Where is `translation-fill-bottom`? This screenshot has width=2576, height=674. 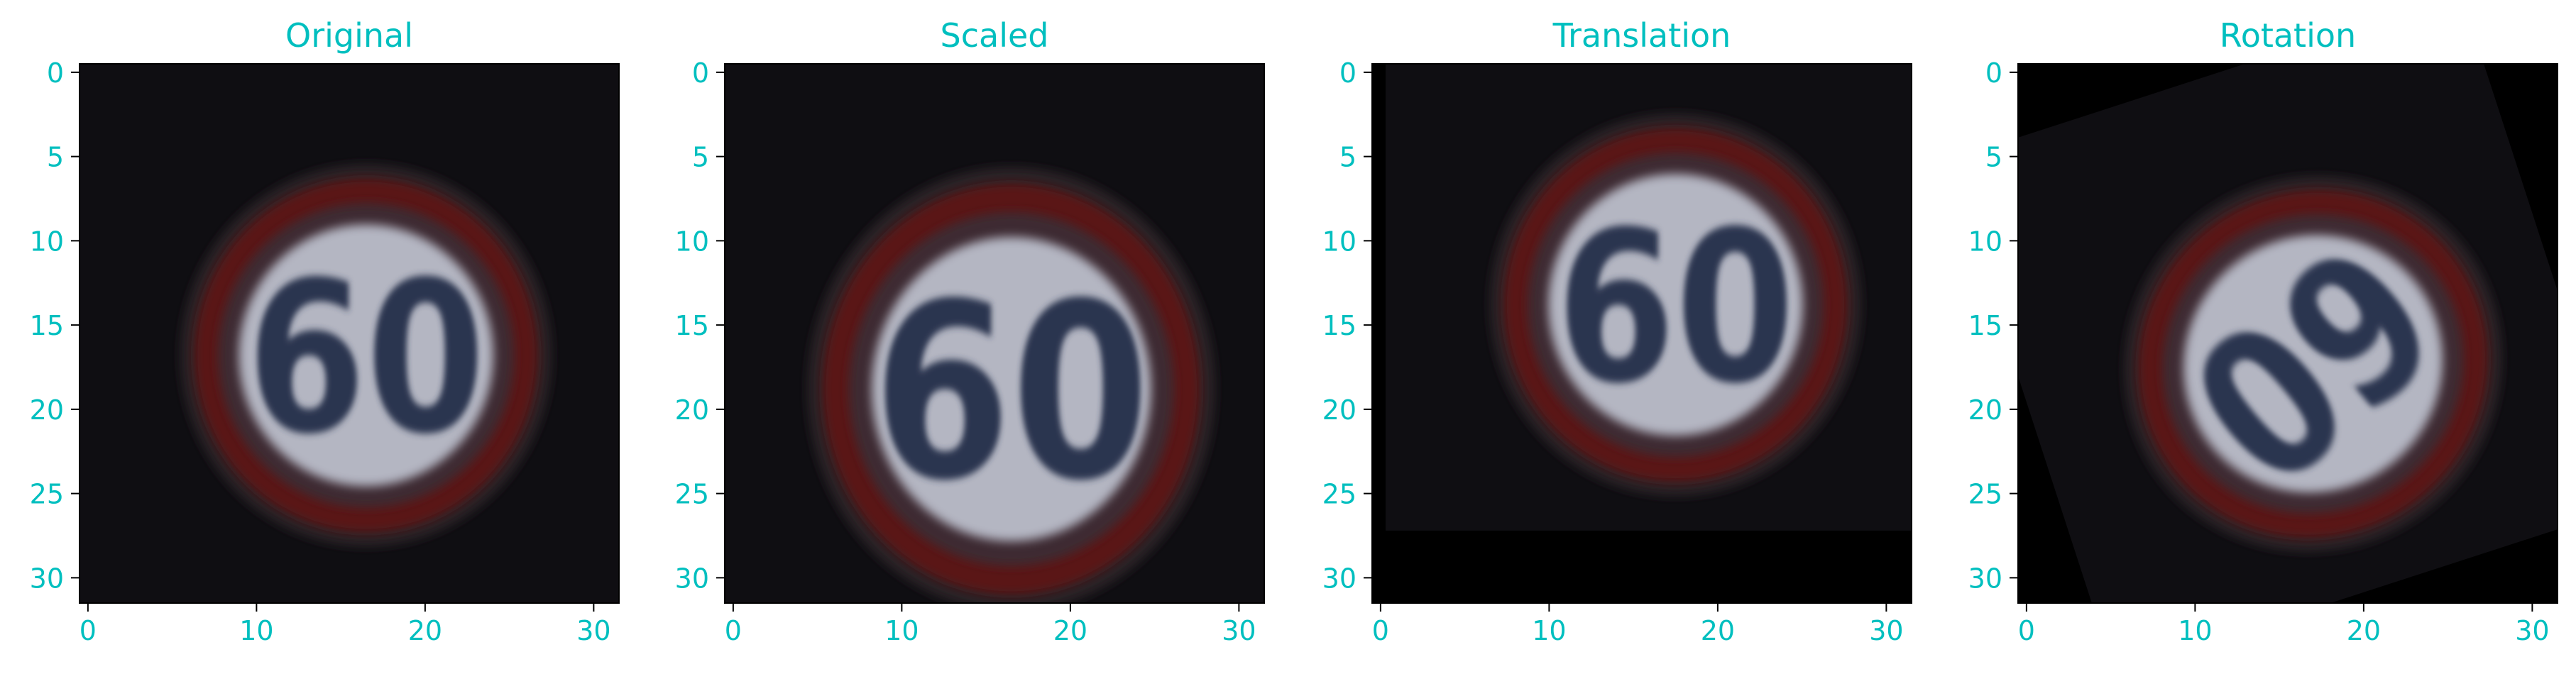
translation-fill-bottom is located at coordinates (1642, 566).